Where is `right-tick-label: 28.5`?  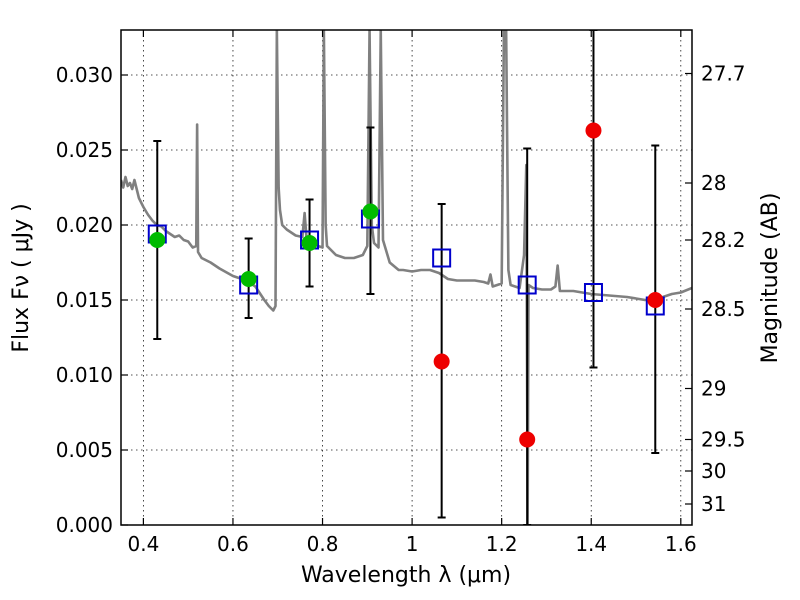 right-tick-label: 28.5 is located at coordinates (723, 309).